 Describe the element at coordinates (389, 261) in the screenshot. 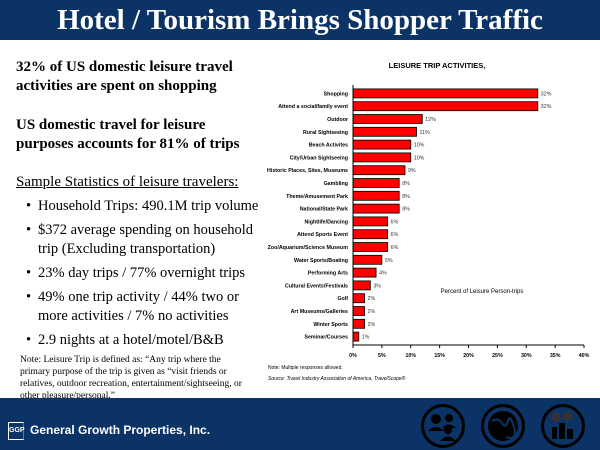

I see `data-label: 5%` at that location.